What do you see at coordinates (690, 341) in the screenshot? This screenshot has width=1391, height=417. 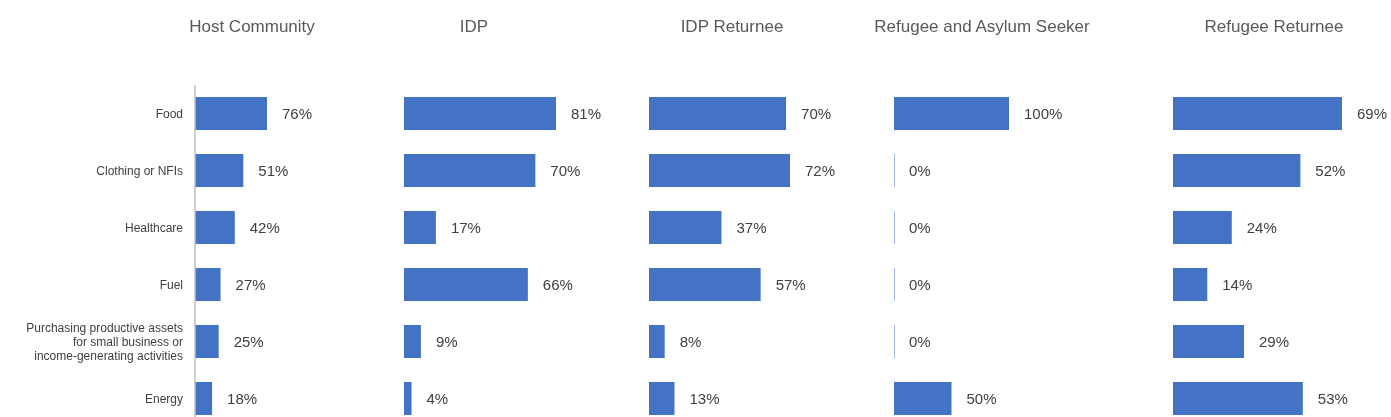 I see `data-label: 8%` at bounding box center [690, 341].